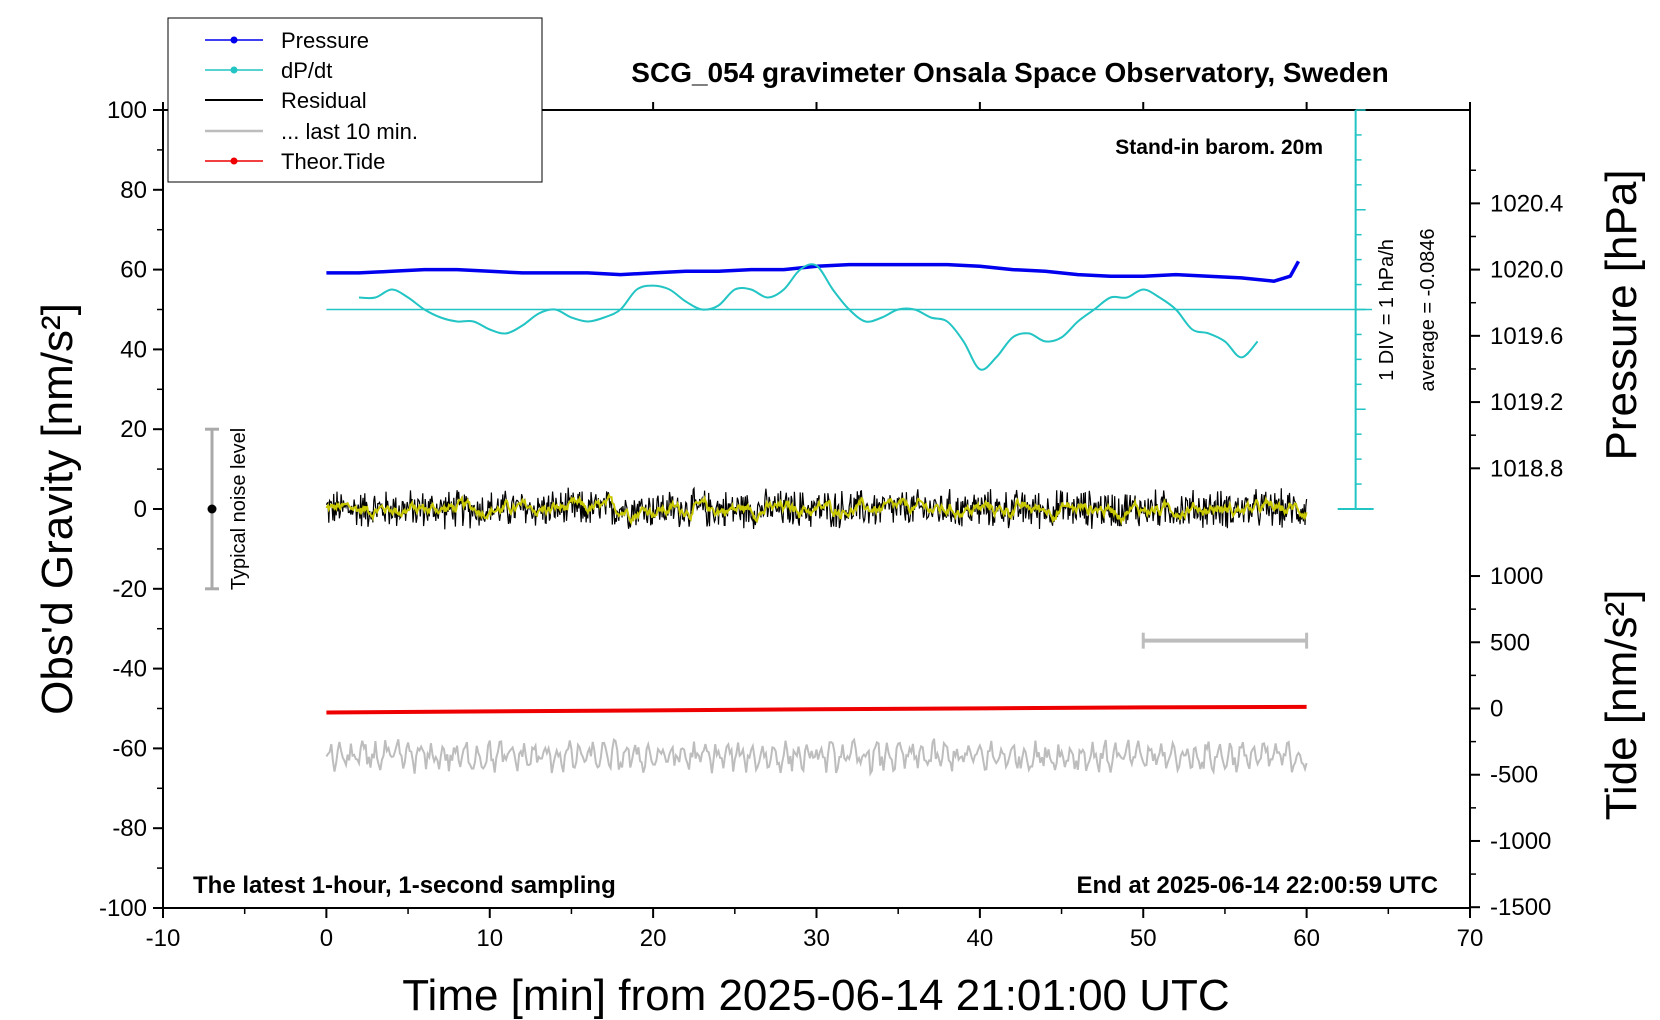  Describe the element at coordinates (1520, 841) in the screenshot. I see `tide-tick-label: -1000` at that location.